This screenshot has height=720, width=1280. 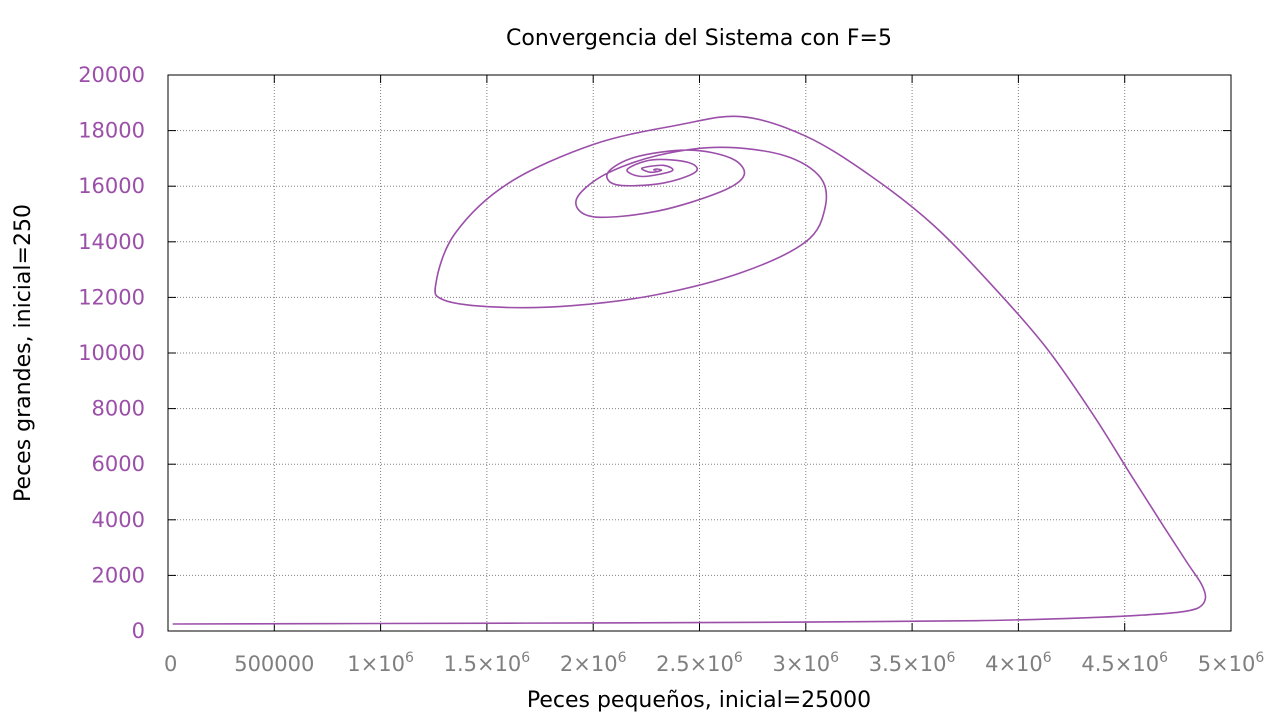 What do you see at coordinates (380, 663) in the screenshot?
I see `x-tick-label: 1×10⁶` at bounding box center [380, 663].